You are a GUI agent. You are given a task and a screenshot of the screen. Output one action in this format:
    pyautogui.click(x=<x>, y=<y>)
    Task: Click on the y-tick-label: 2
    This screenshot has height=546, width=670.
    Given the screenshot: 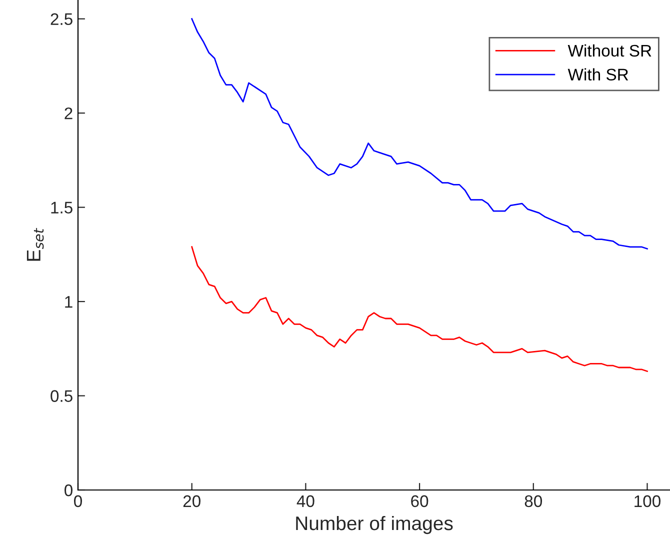 What is the action you would take?
    pyautogui.click(x=68, y=113)
    